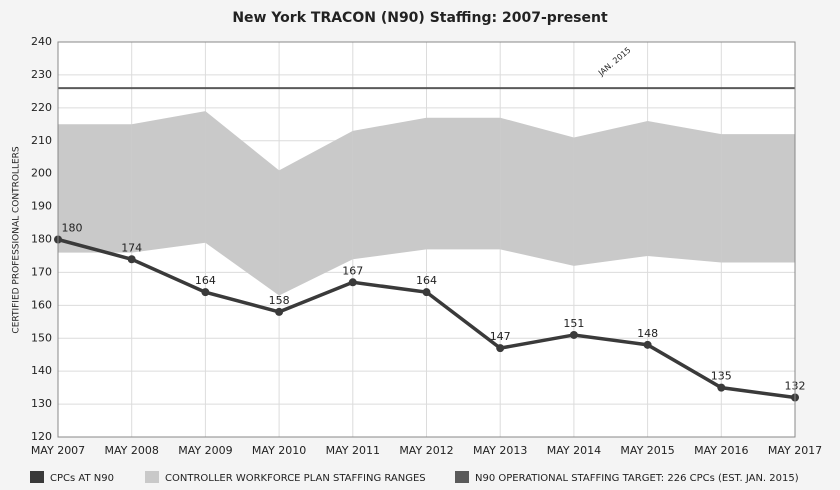 The width and height of the screenshot is (840, 490). What do you see at coordinates (574, 450) in the screenshot?
I see `x-tick-label: MAY 2014` at bounding box center [574, 450].